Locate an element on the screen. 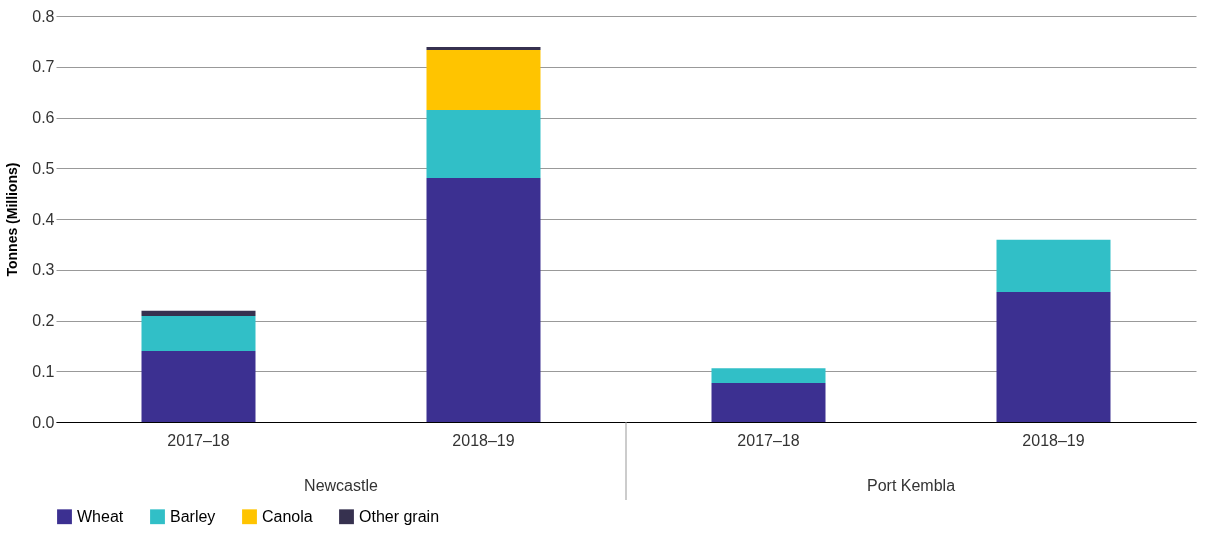  y-tick-label: 0.2 is located at coordinates (43, 320).